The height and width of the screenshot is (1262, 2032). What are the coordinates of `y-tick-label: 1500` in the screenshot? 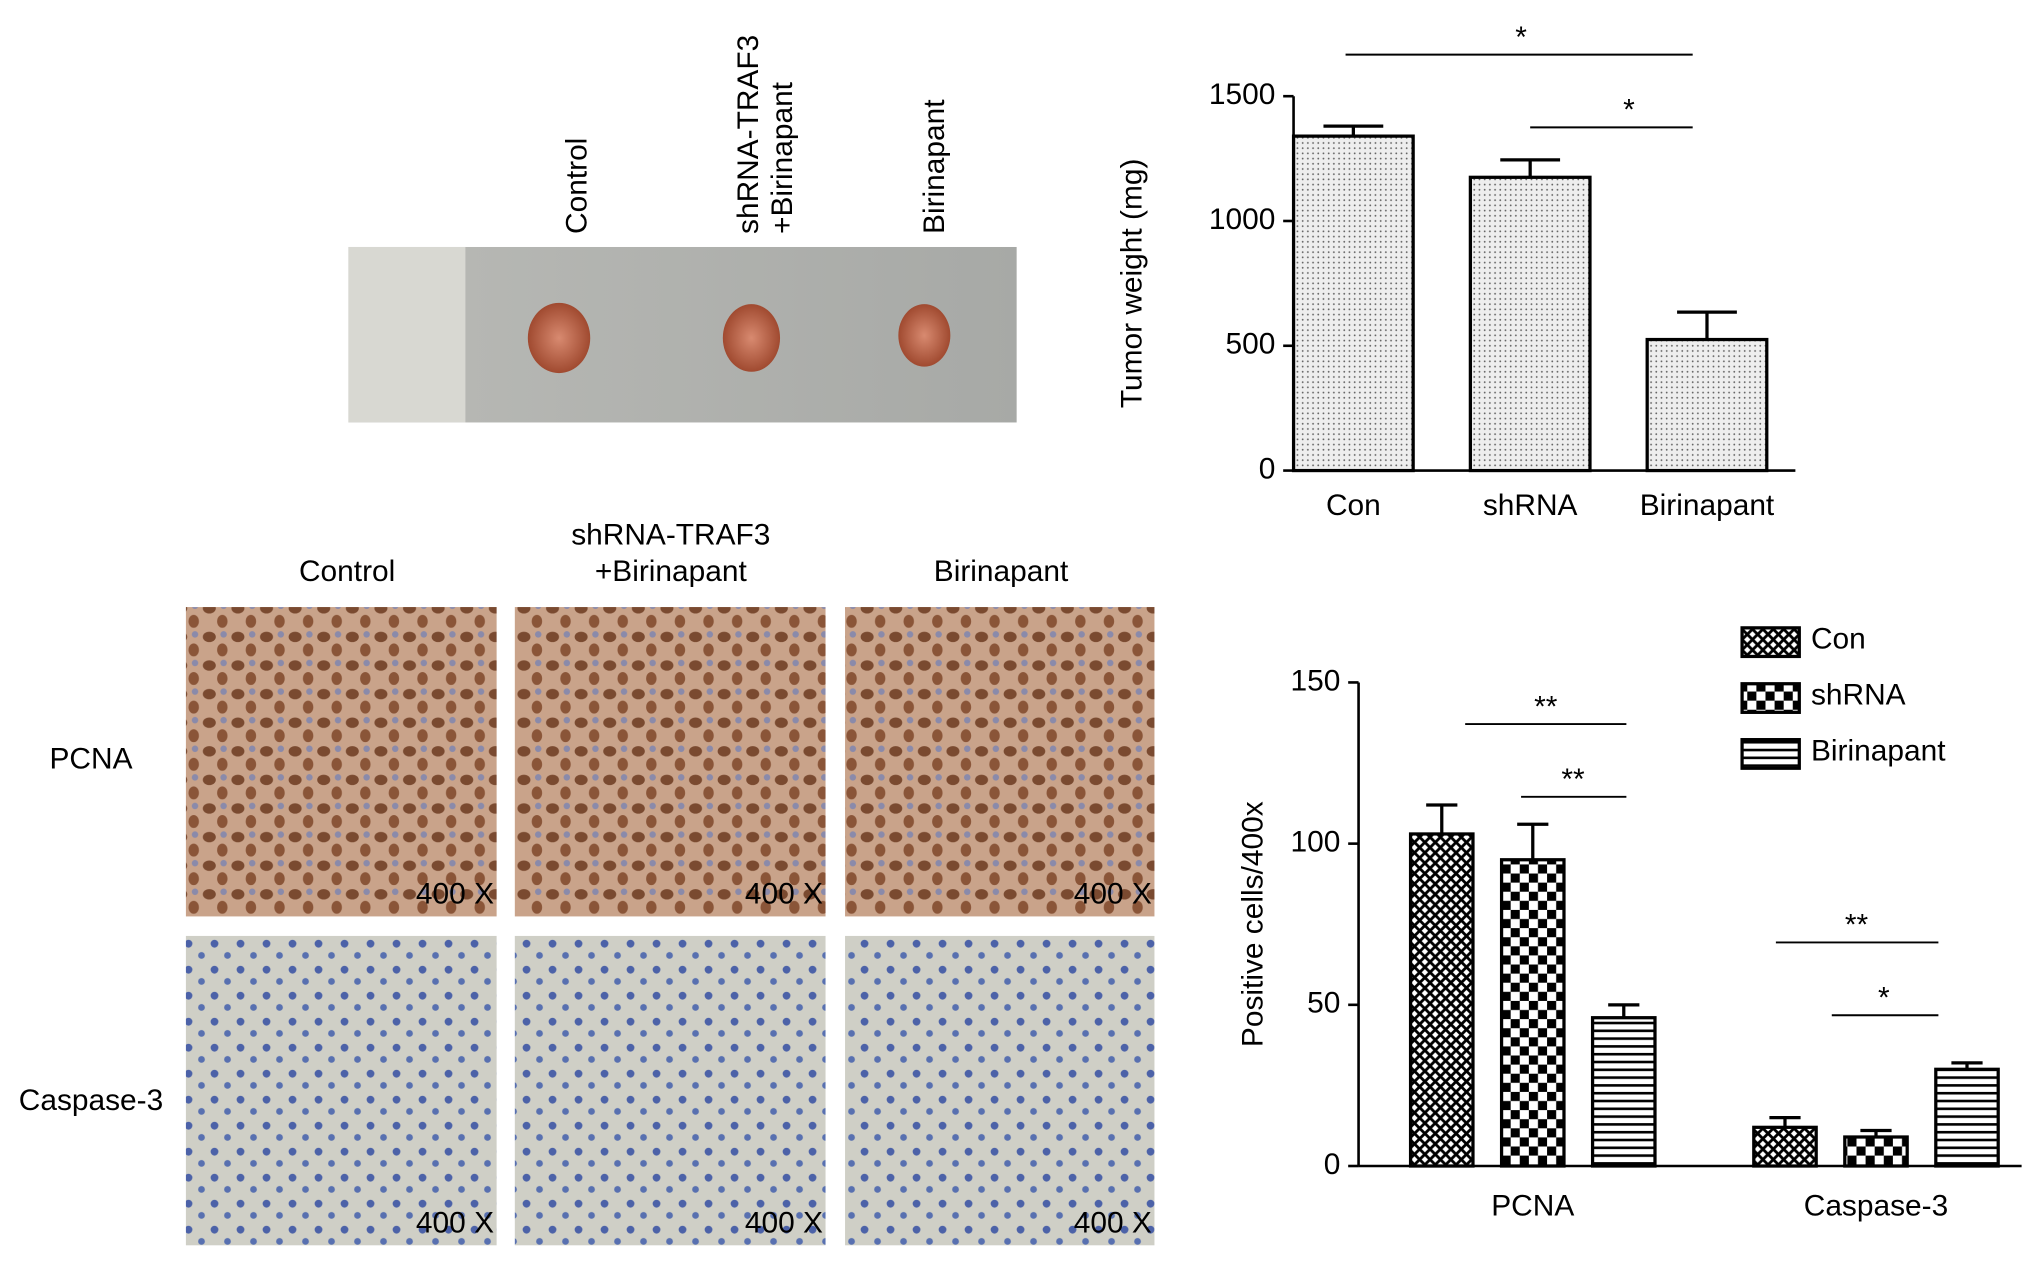 It's located at (1242, 94).